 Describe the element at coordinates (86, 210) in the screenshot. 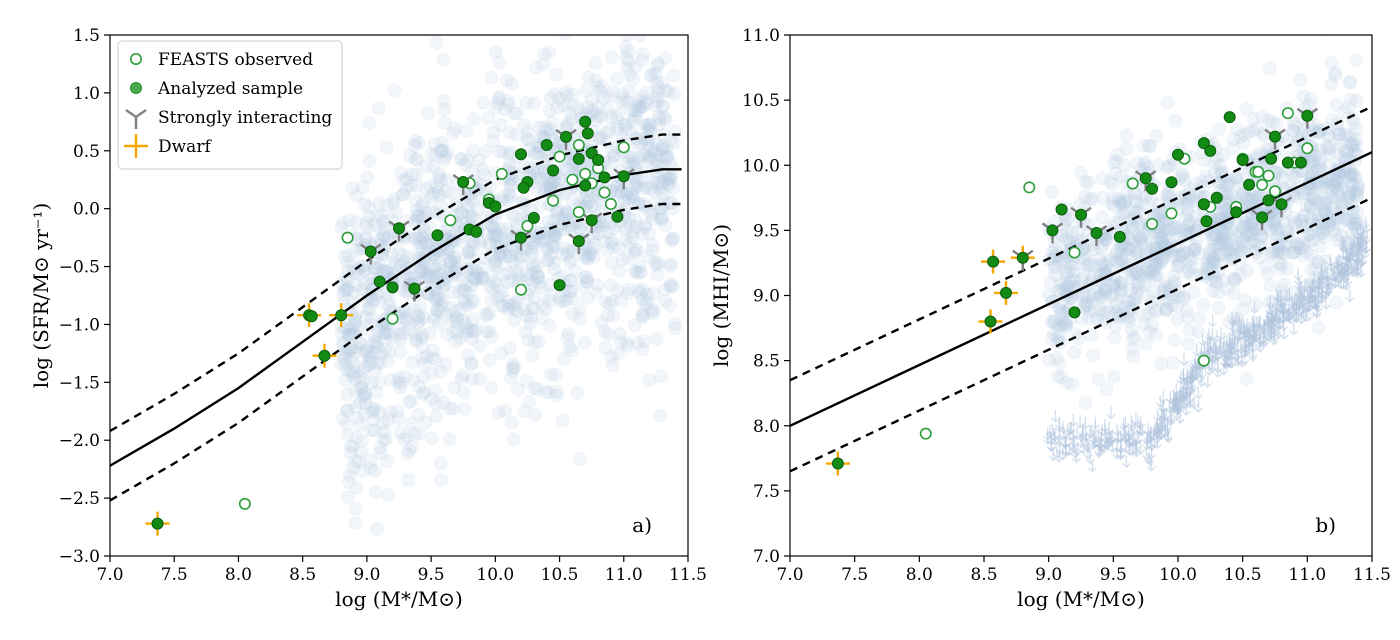

I see `y-tick-label: 0.0` at that location.